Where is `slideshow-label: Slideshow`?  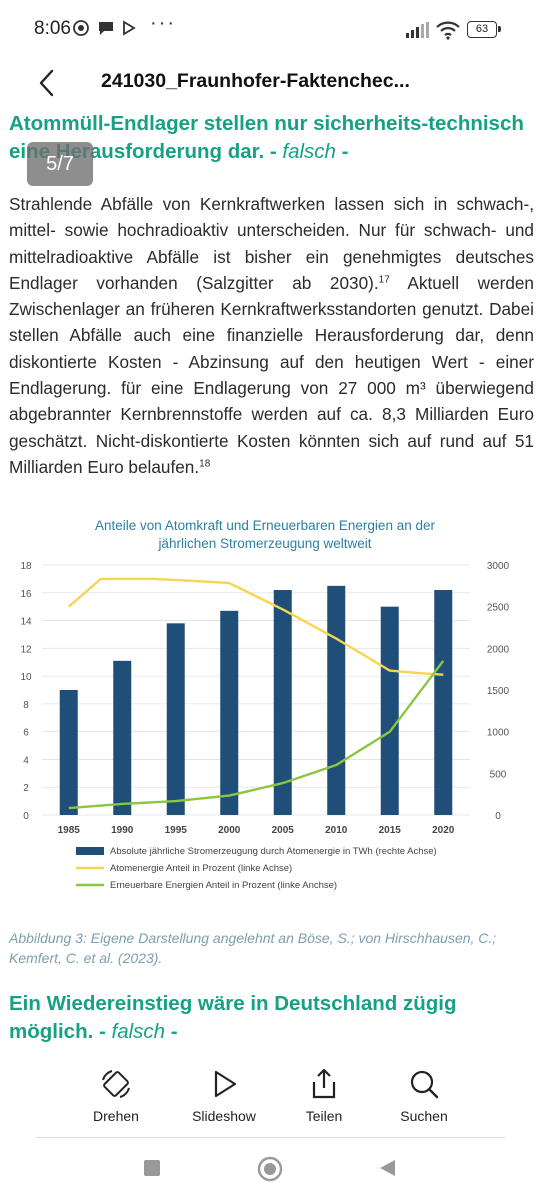
slideshow-label: Slideshow is located at coordinates (224, 1116).